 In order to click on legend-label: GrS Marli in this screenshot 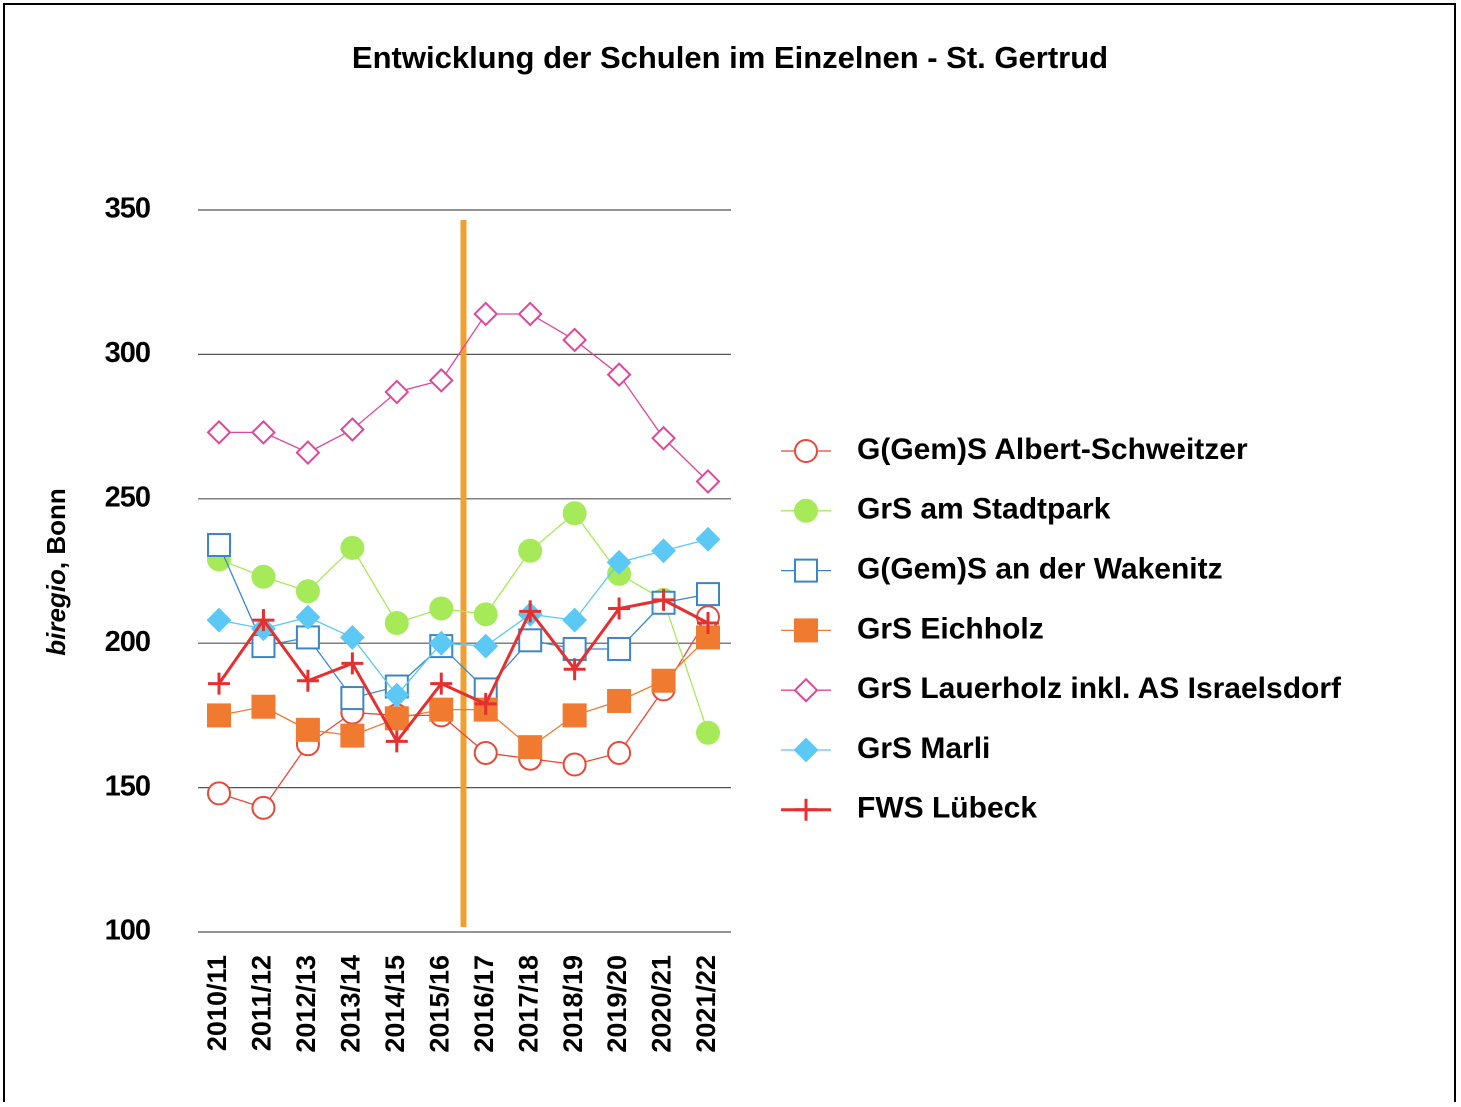, I will do `click(923, 748)`.